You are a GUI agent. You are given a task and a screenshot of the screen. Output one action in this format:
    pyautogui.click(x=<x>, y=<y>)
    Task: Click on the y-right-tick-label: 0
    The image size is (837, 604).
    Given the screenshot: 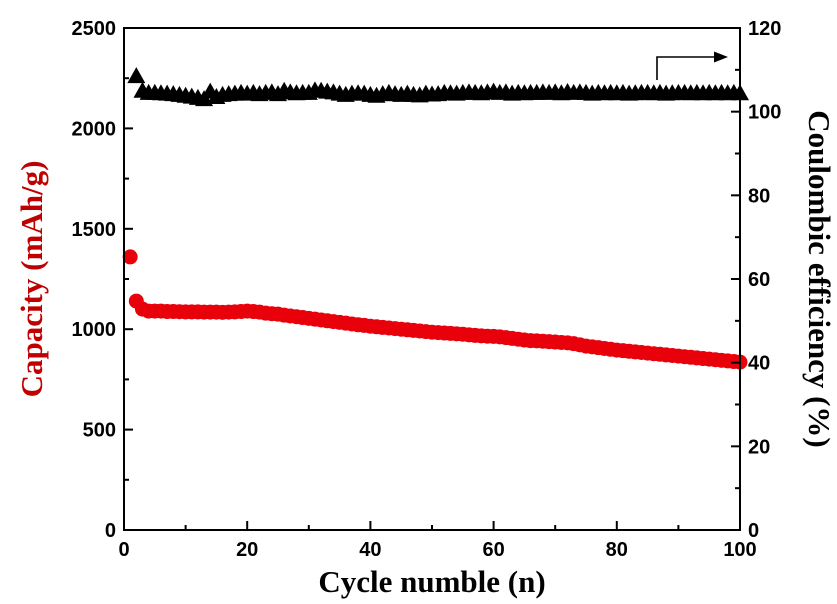 What is the action you would take?
    pyautogui.click(x=753, y=531)
    